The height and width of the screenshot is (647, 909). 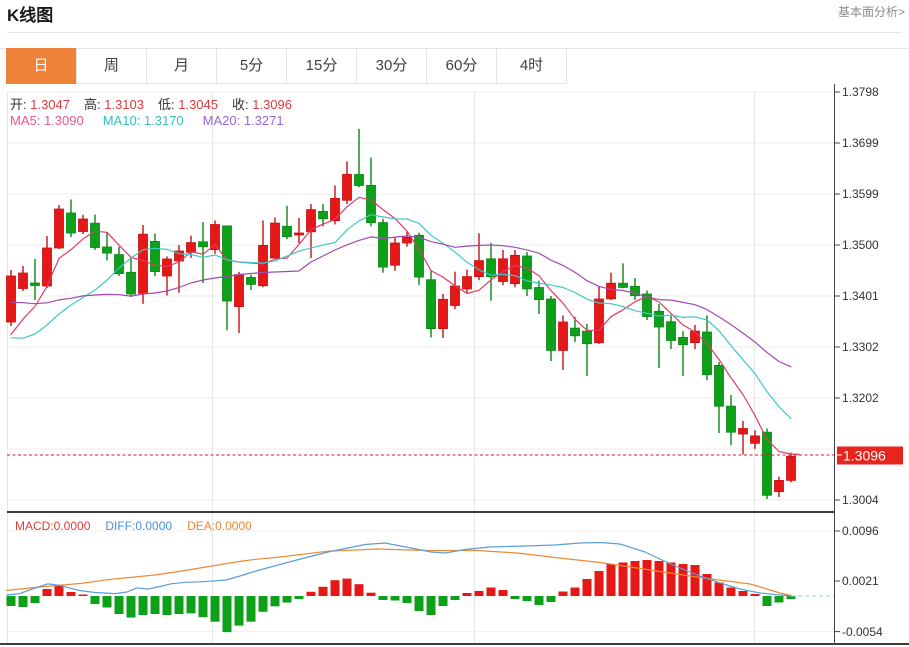 What do you see at coordinates (860, 531) in the screenshot?
I see `svg-text: 0.0096` at bounding box center [860, 531].